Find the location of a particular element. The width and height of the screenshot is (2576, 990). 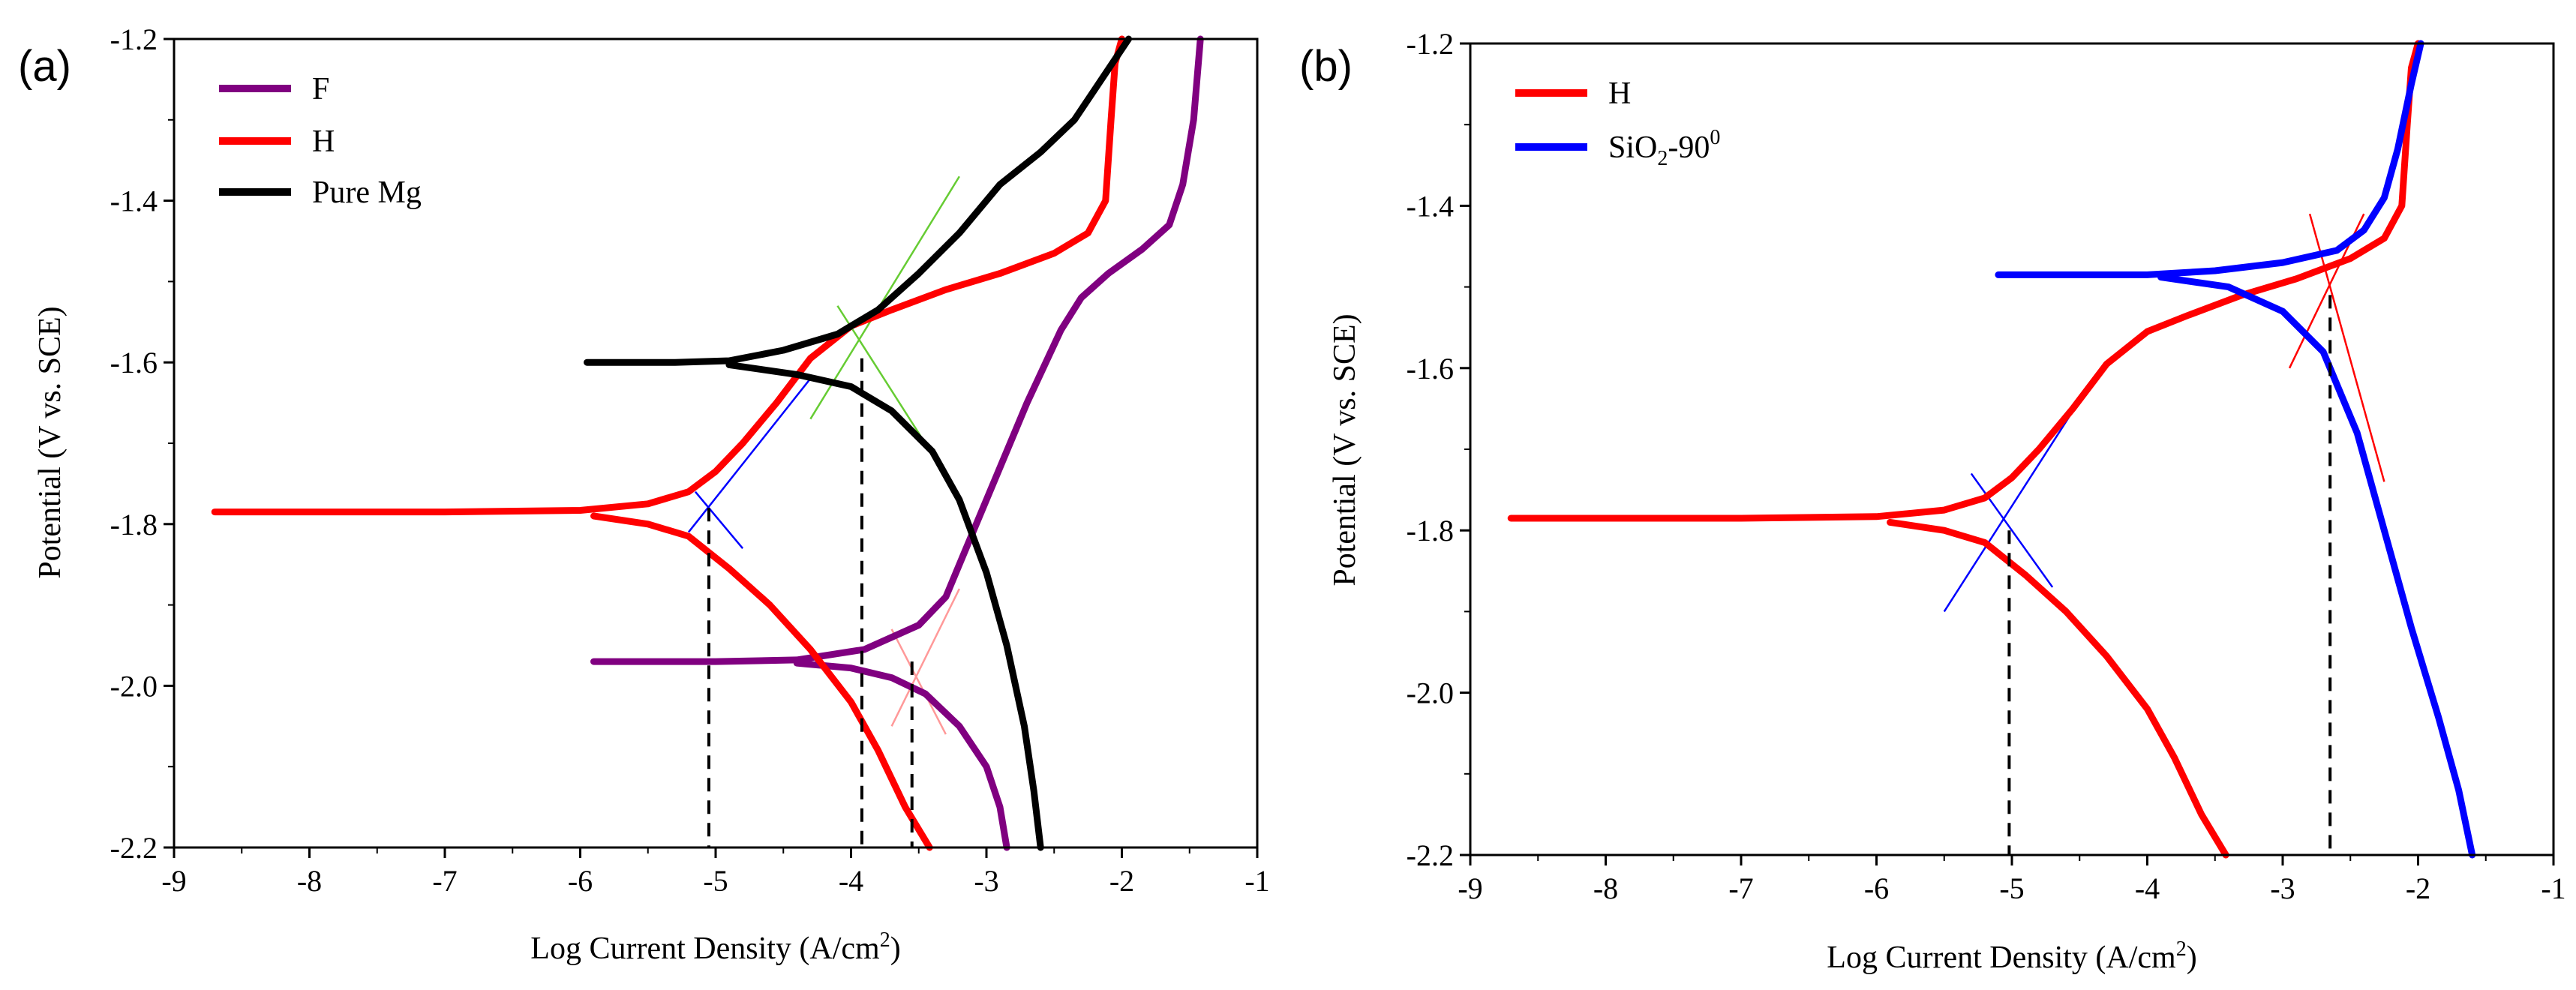

y-tick-label-b-3: -1.6 is located at coordinates (1430, 369).